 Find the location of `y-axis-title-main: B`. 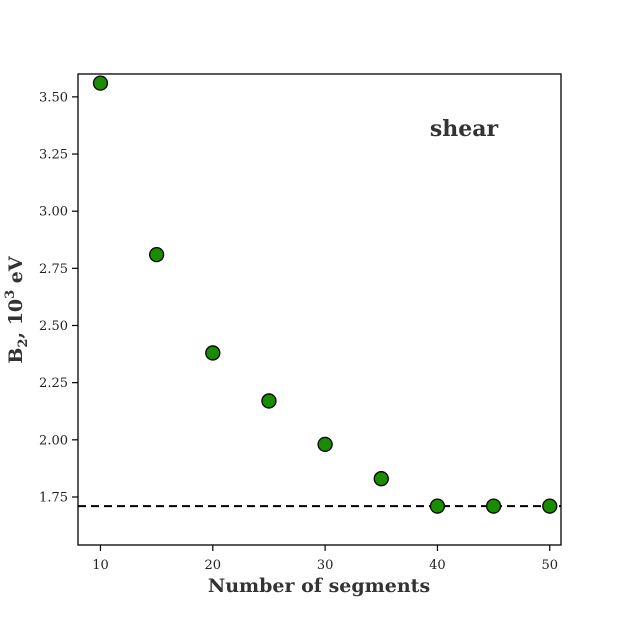

y-axis-title-main: B is located at coordinates (16, 356).